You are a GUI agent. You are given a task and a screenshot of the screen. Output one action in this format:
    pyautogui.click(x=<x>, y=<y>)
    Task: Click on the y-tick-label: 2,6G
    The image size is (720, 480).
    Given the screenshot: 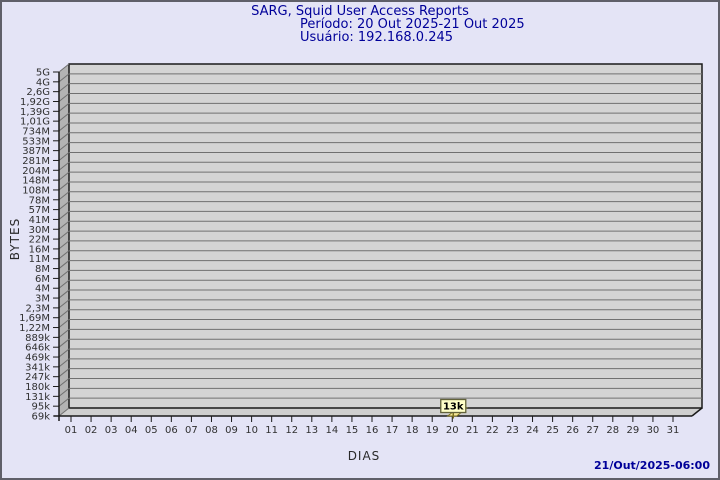 What is the action you would take?
    pyautogui.click(x=38, y=92)
    